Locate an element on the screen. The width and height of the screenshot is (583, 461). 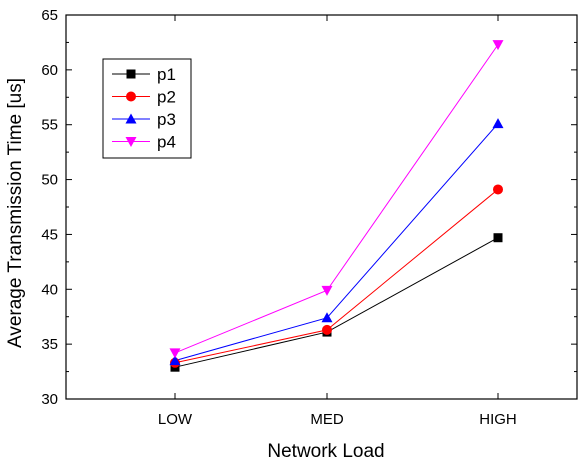
x-tick-label: MED is located at coordinates (327, 419).